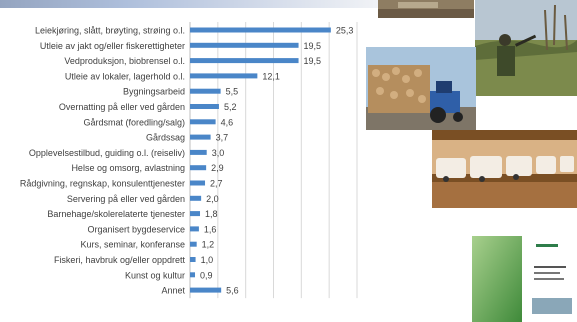 The height and width of the screenshot is (322, 577). Describe the element at coordinates (217, 168) in the screenshot. I see `data-label: 2,9` at that location.